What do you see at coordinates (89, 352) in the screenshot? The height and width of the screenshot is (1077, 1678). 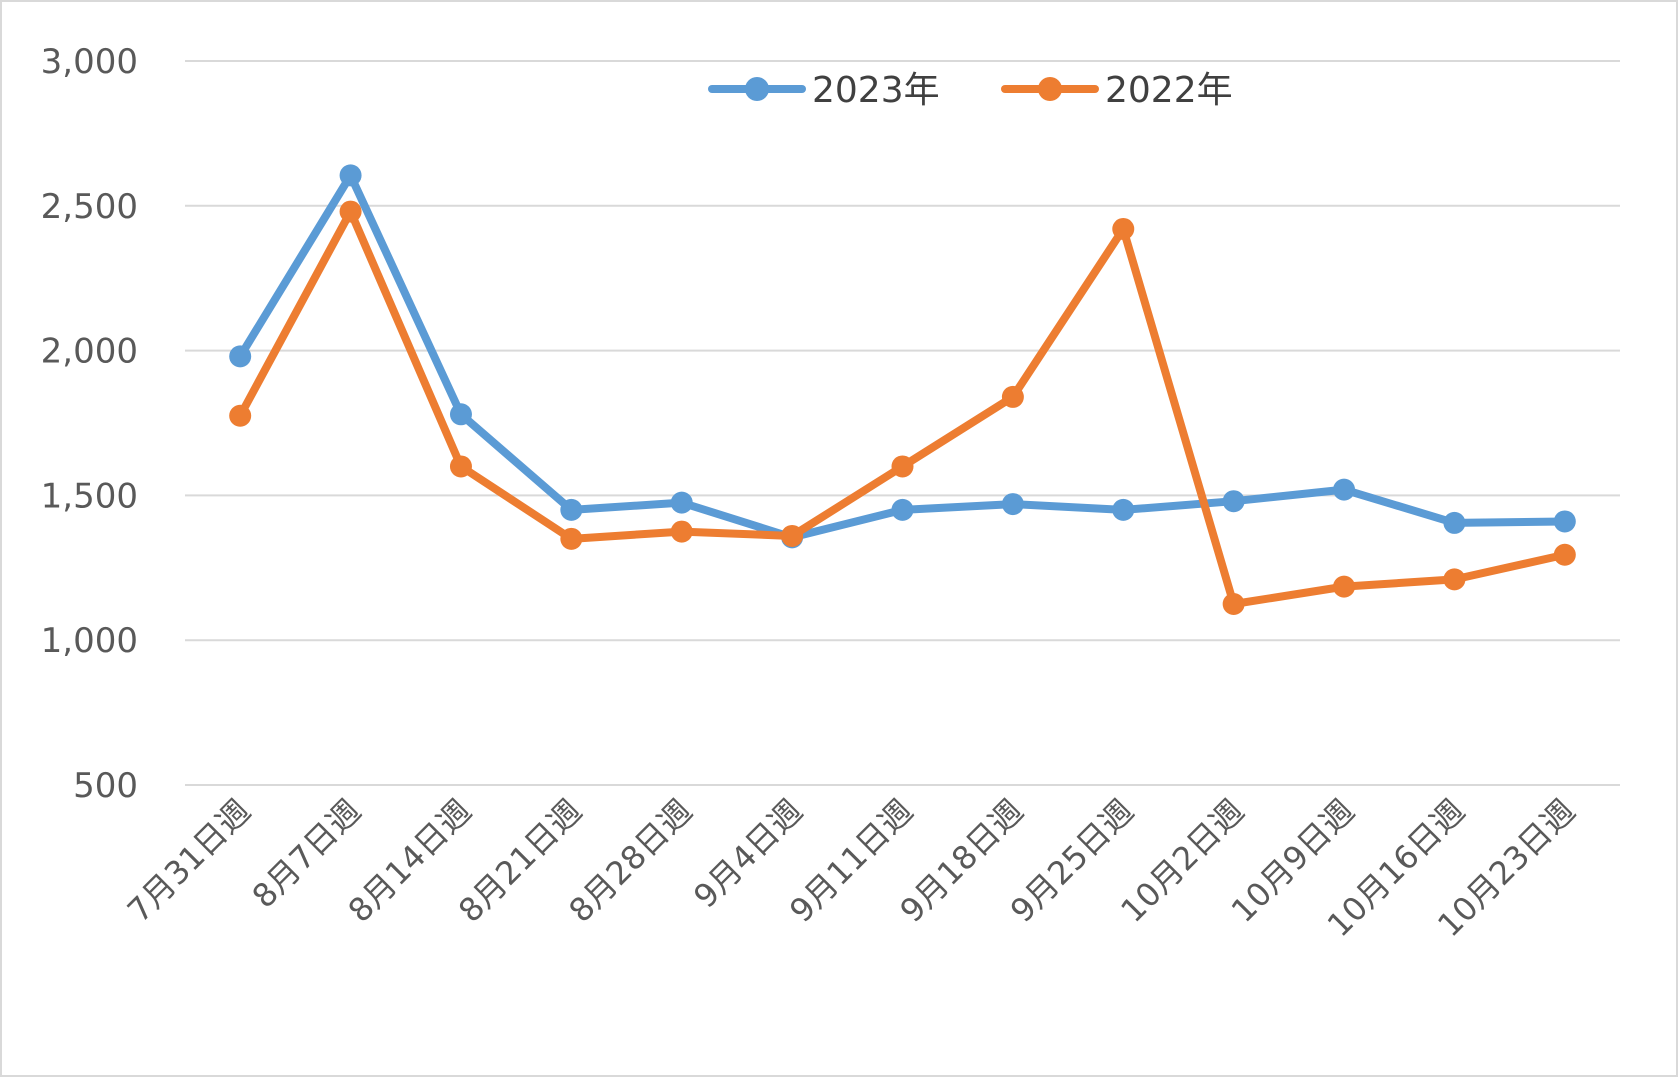 I see `y-tick-label: 2,000` at bounding box center [89, 352].